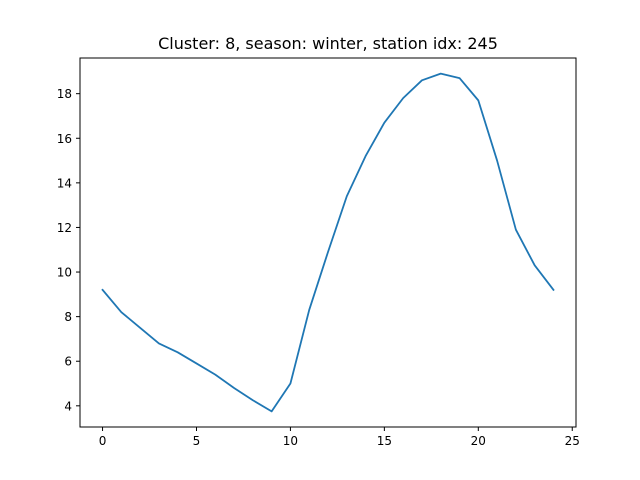  I want to click on x-tick-label: 5, so click(197, 441).